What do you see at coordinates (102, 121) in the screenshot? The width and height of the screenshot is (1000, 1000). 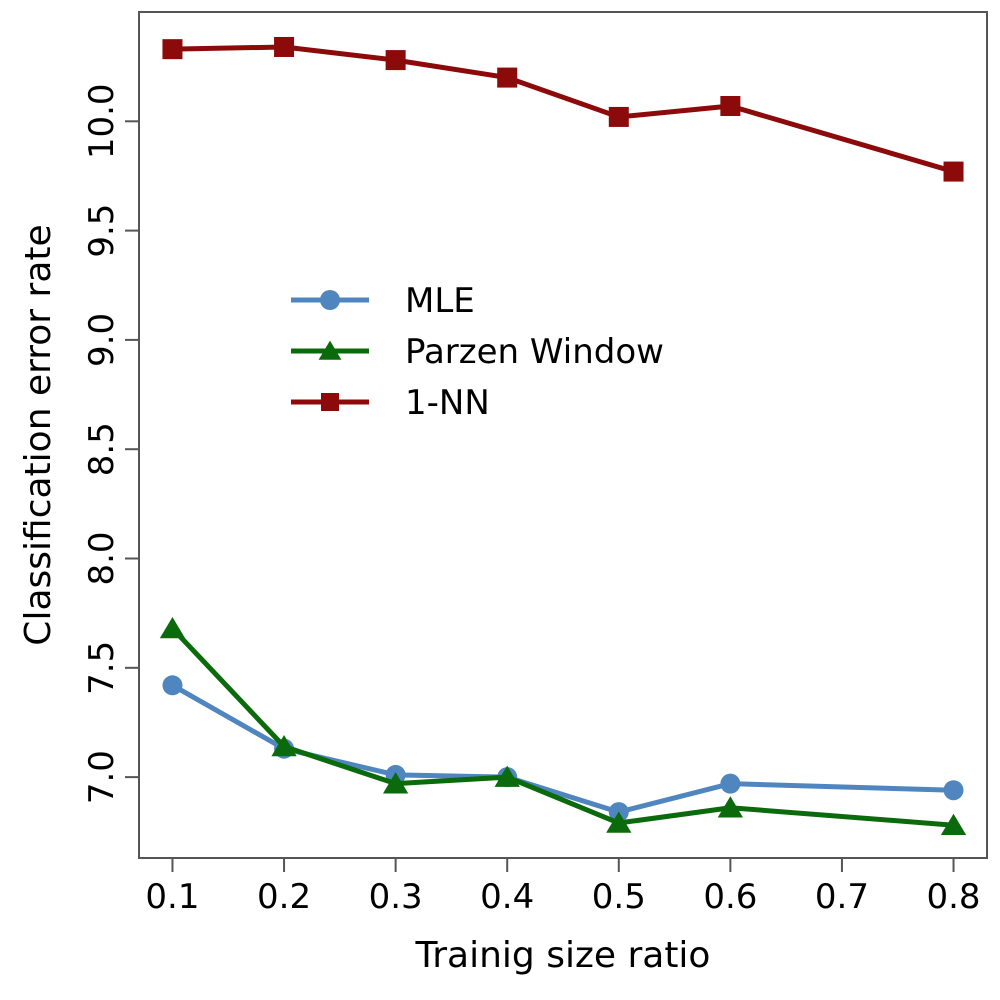 I see `y-tick-label: 10.0` at bounding box center [102, 121].